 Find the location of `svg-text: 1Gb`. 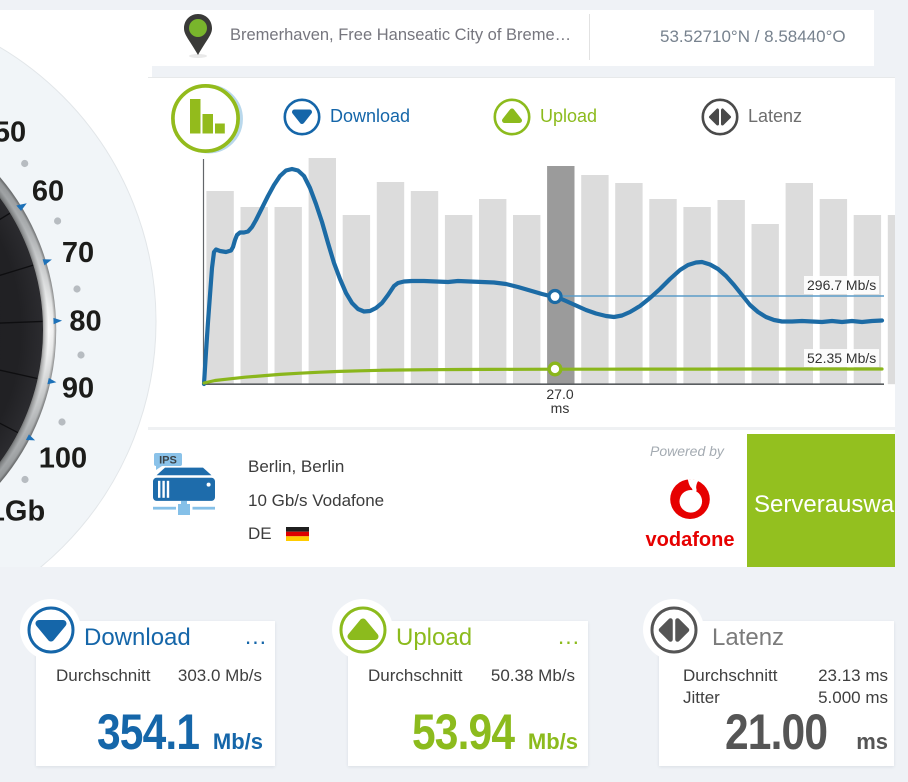

svg-text: 1Gb is located at coordinates (22, 512).